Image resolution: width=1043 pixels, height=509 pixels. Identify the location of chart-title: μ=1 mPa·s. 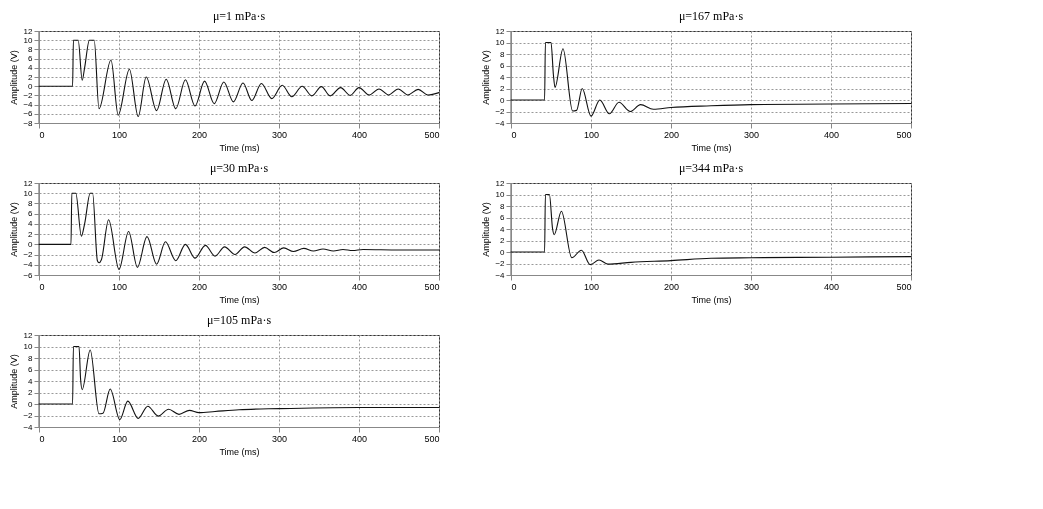
(239, 16).